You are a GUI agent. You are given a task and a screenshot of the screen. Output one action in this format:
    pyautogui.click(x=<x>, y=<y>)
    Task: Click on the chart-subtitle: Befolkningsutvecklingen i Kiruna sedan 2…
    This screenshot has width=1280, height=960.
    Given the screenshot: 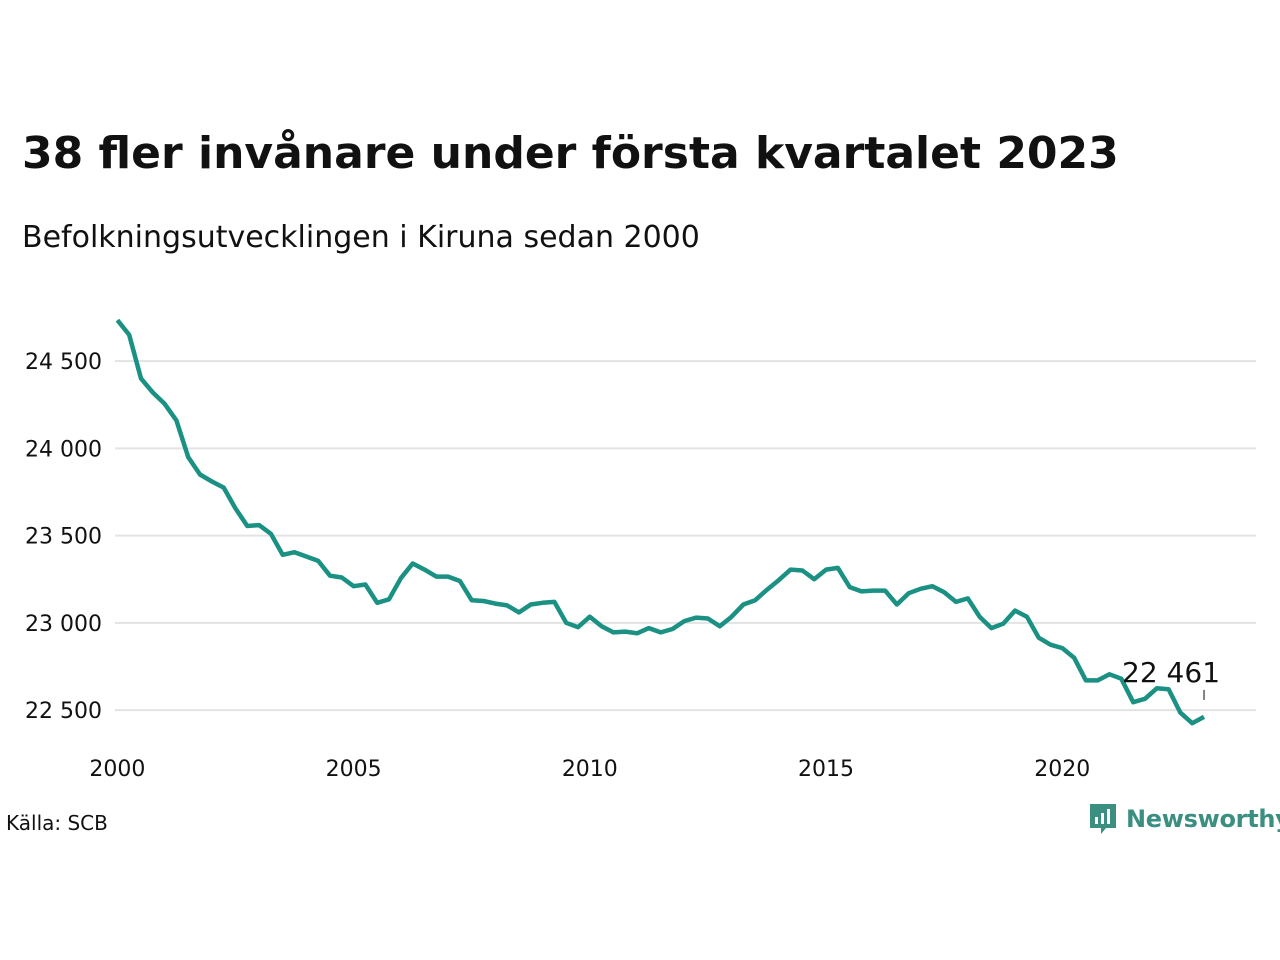 What is the action you would take?
    pyautogui.click(x=361, y=237)
    